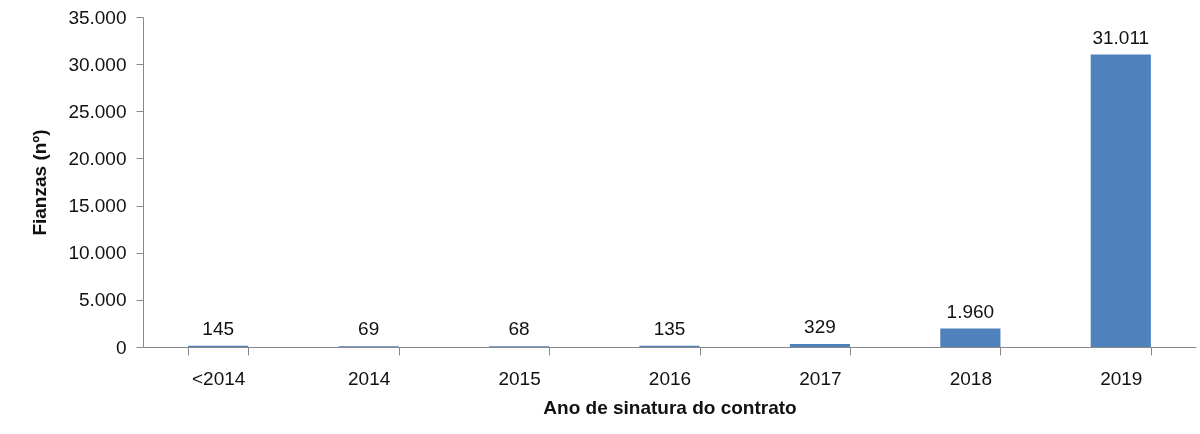 The image size is (1200, 434). Describe the element at coordinates (102, 300) in the screenshot. I see `y-tick-label: 5.000` at that location.